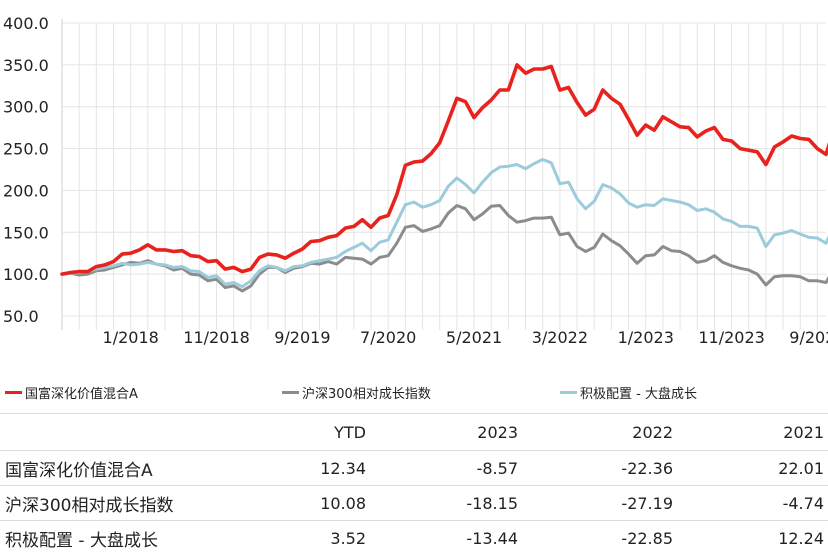 This screenshot has height=555, width=828. What do you see at coordinates (290, 432) in the screenshot?
I see `table-header-ytd: YTD` at bounding box center [290, 432].